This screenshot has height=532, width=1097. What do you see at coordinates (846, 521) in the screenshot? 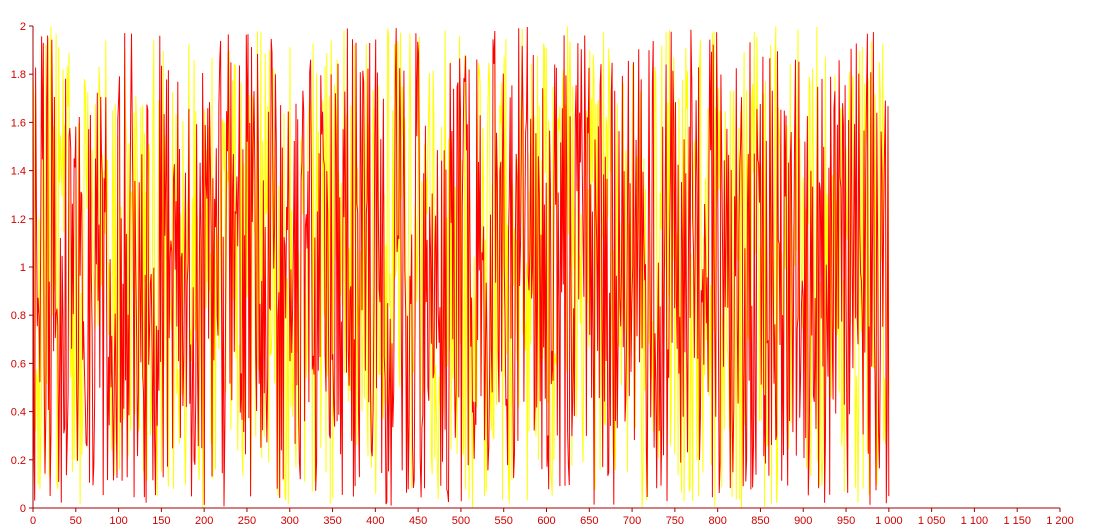
I see `x-tick-label: 950` at bounding box center [846, 521].